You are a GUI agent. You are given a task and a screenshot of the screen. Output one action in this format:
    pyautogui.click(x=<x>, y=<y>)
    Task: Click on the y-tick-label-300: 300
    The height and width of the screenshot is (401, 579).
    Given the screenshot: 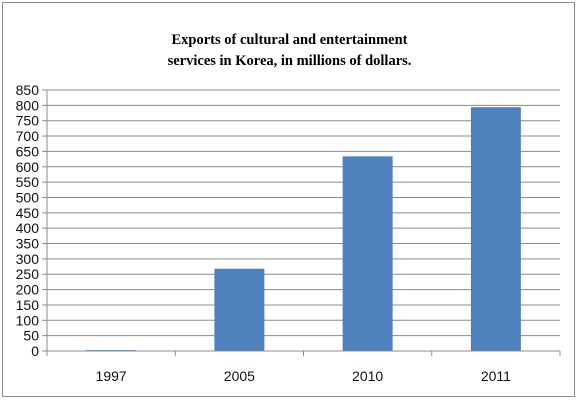 What is the action you would take?
    pyautogui.click(x=28, y=259)
    